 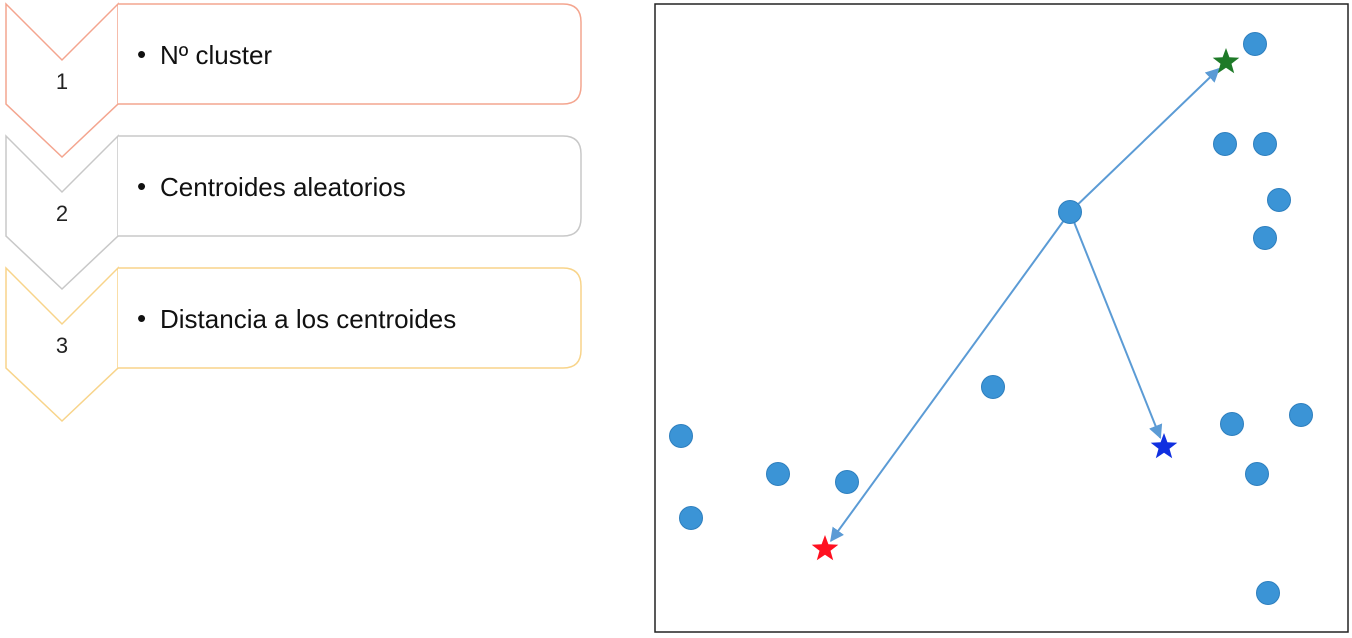 I want to click on step-2: 2 • Centroides aleatorios, so click(x=293, y=212).